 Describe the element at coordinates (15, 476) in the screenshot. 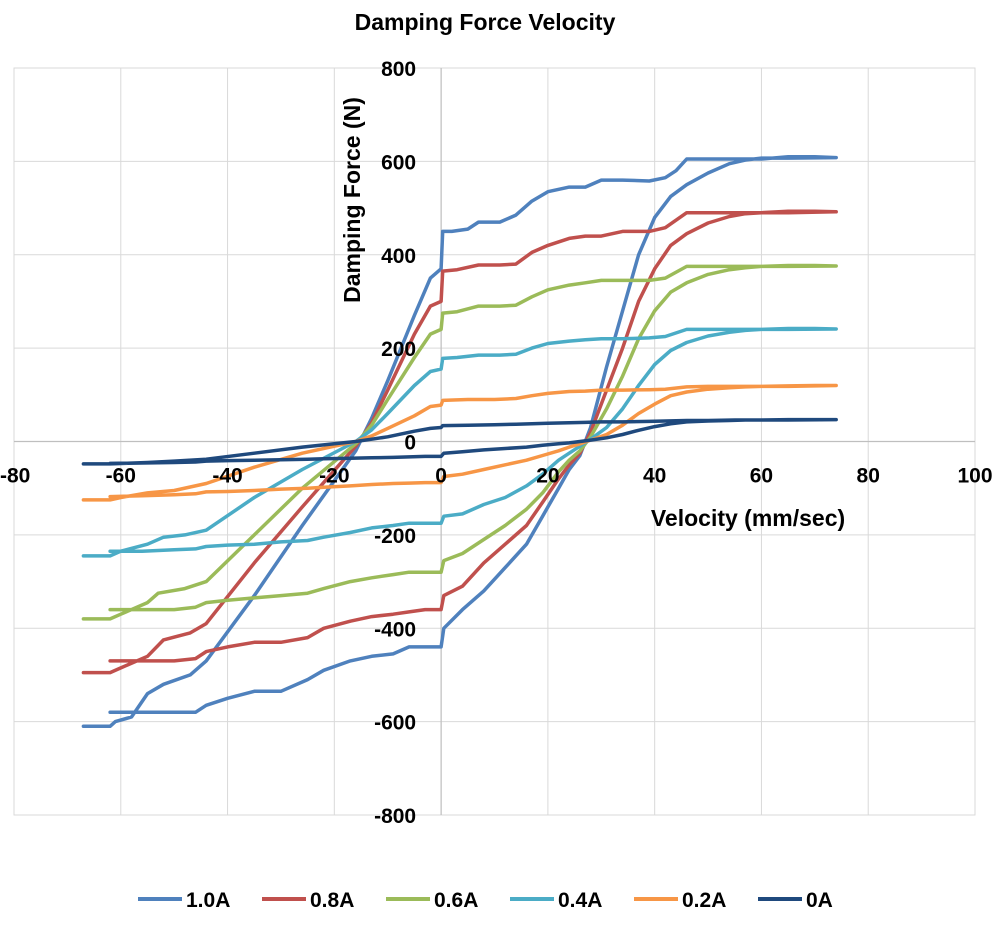

I see `x-tick-label: -80` at that location.